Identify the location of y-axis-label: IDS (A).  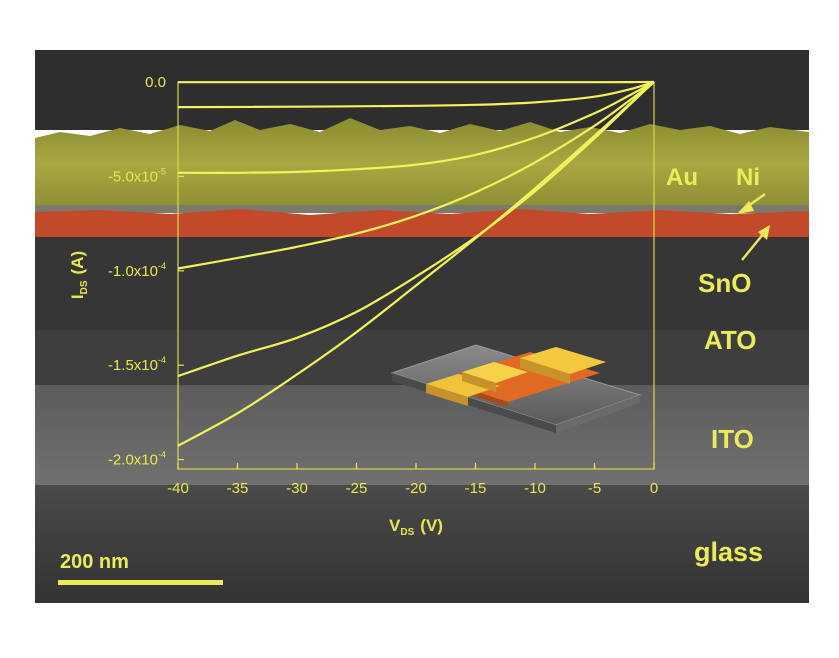
(79, 275).